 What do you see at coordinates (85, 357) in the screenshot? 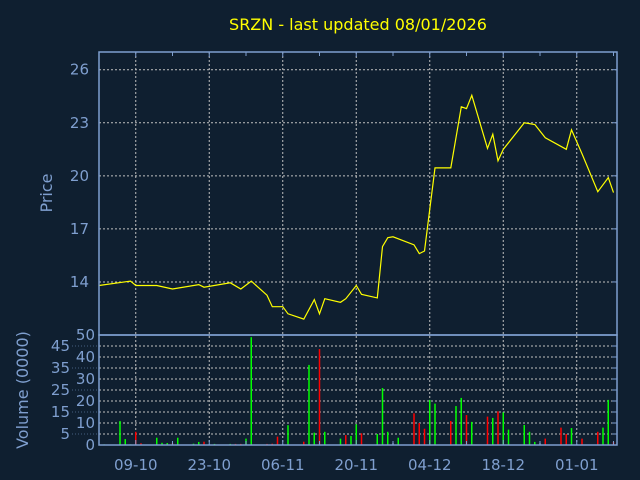
I see `volume-tick-label: 40` at bounding box center [85, 357].